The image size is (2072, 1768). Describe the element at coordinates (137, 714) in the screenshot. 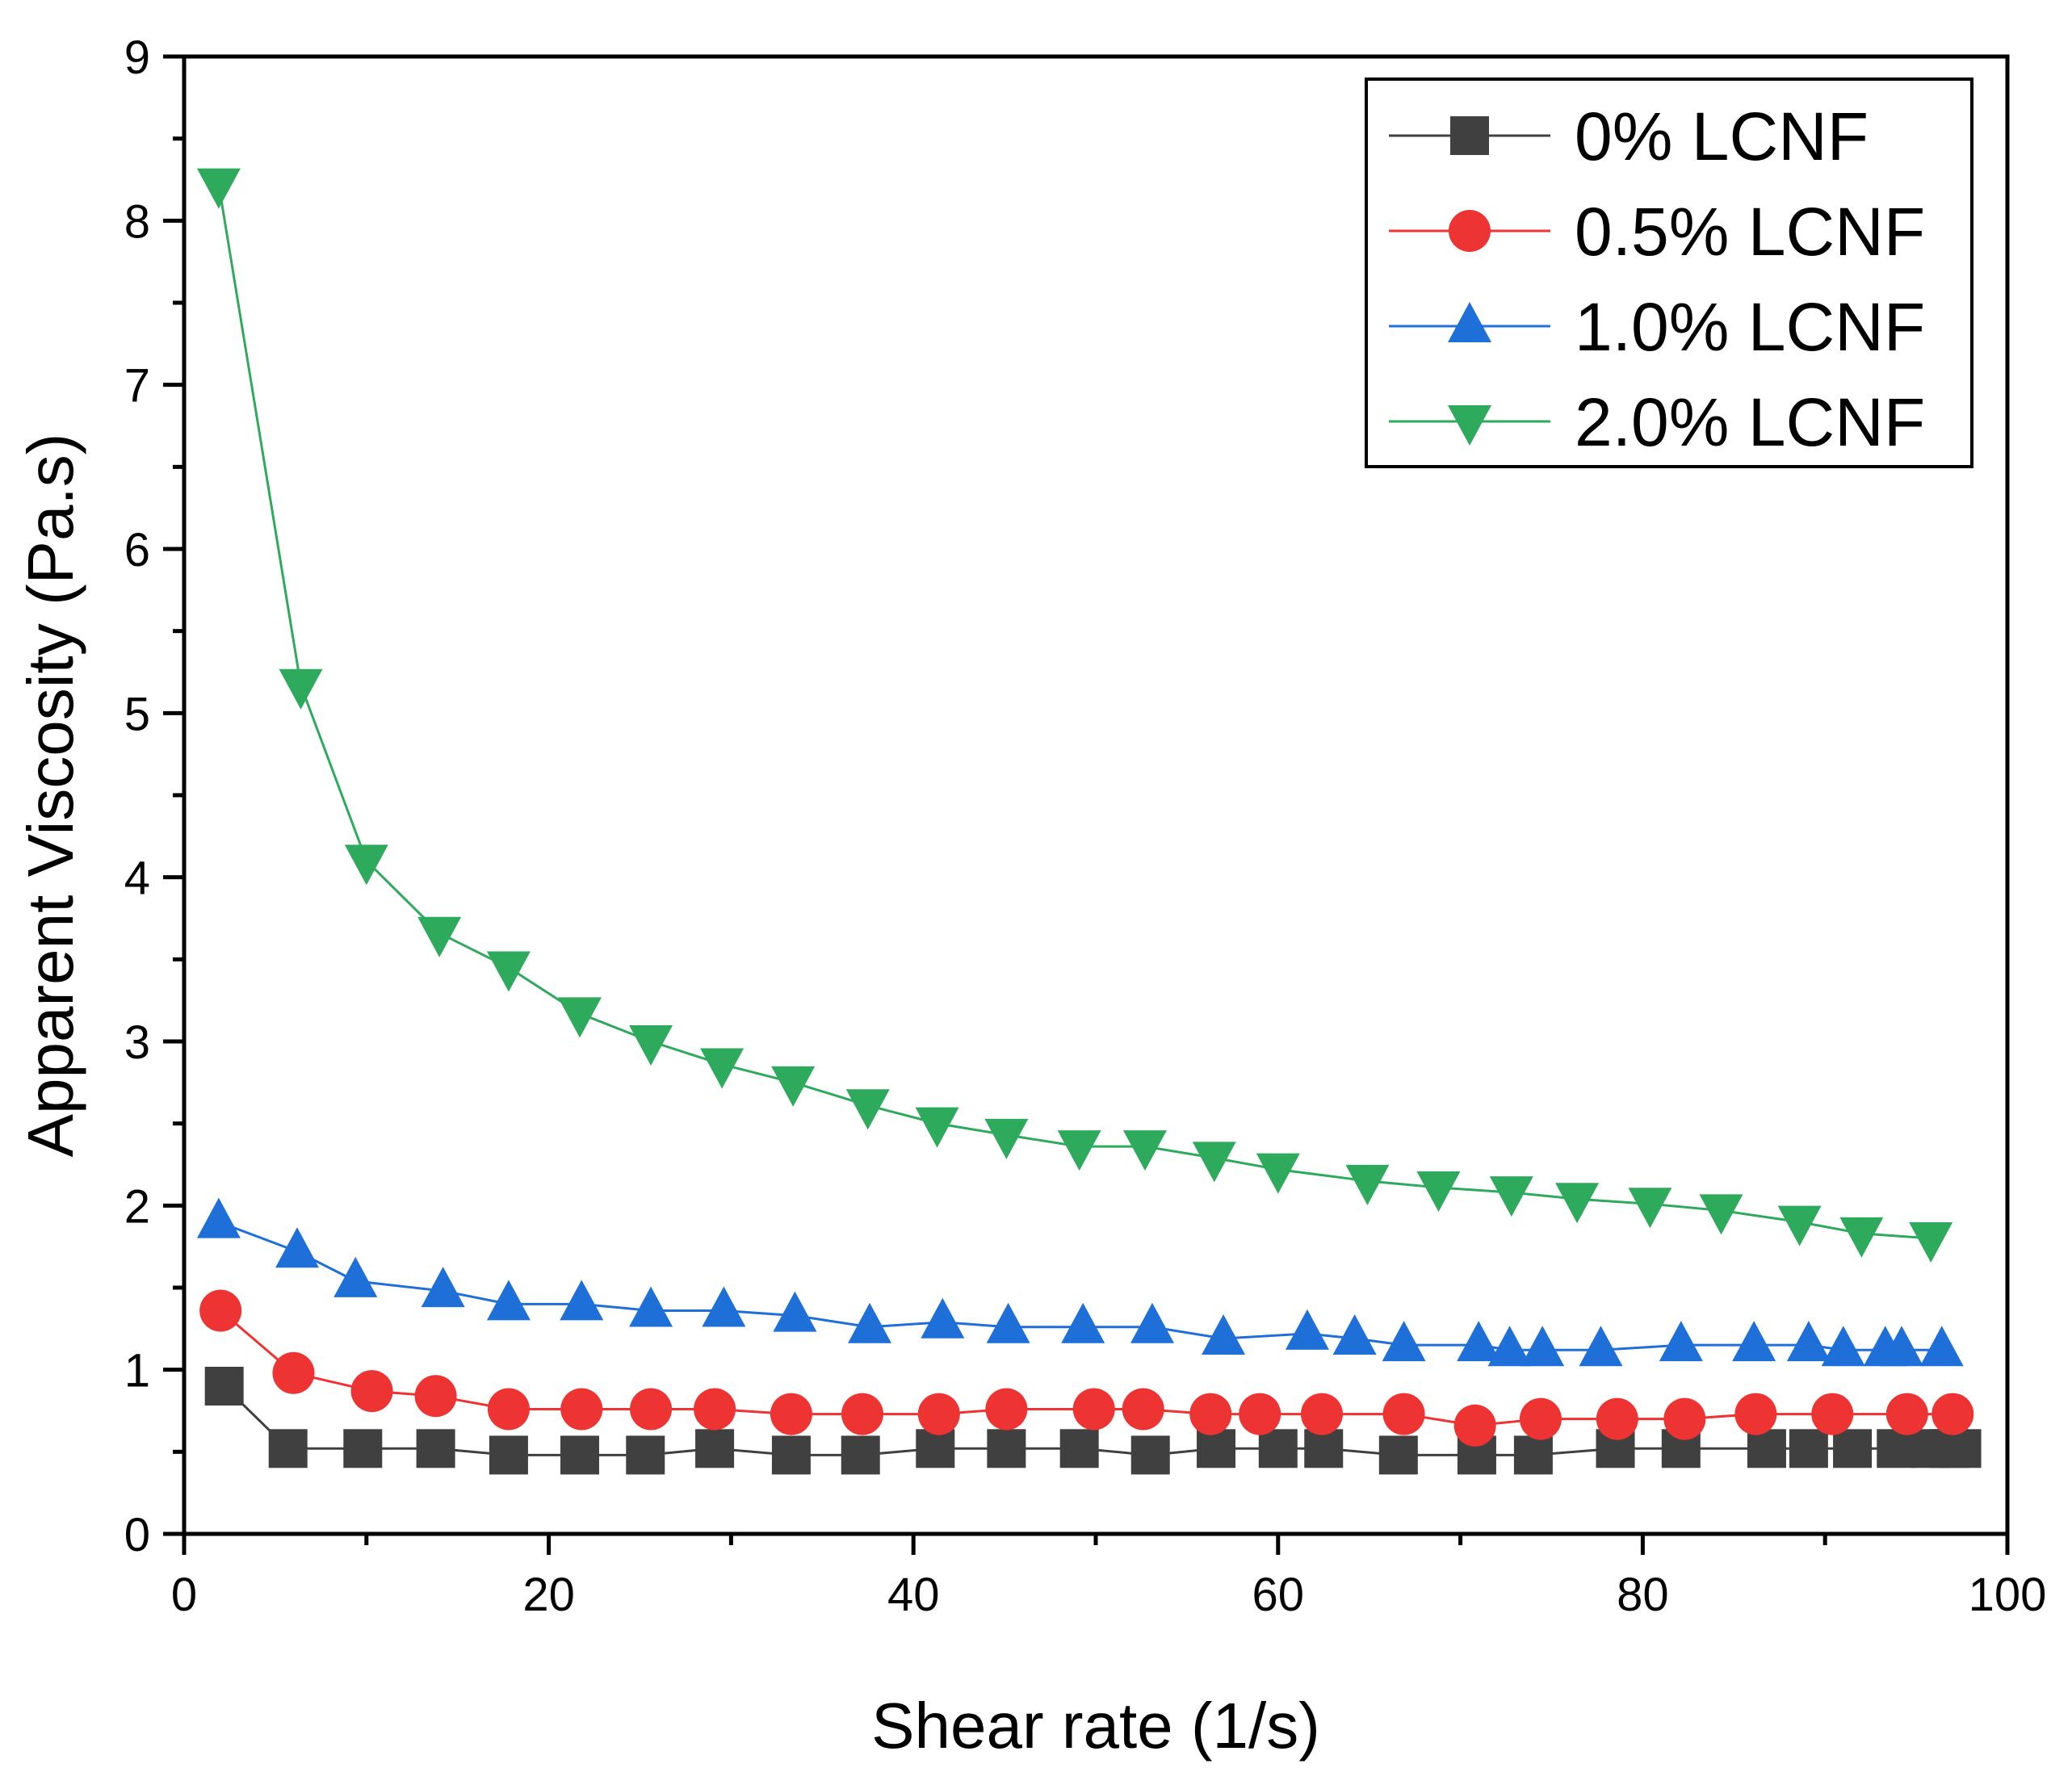

I see `y-tick-label: 5` at that location.